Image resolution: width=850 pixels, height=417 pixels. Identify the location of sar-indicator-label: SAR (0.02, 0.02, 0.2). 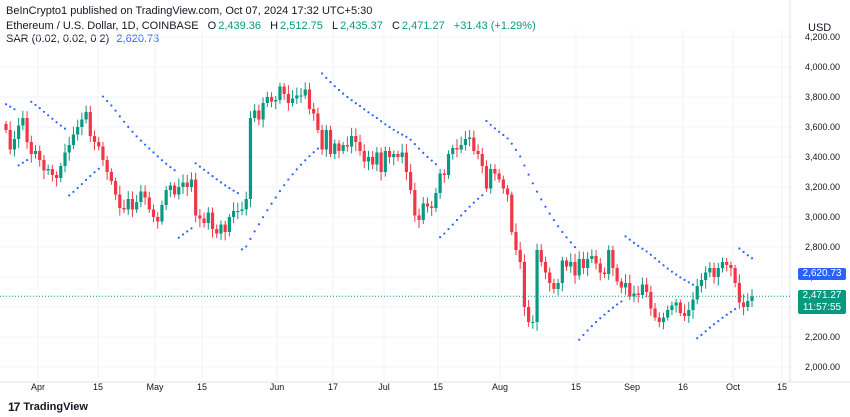
(58, 39).